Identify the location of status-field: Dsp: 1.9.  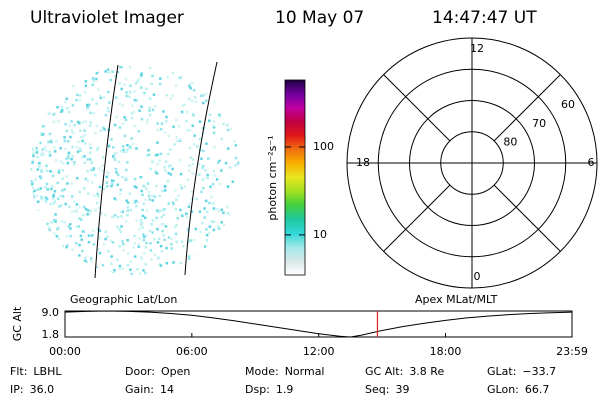
(269, 389).